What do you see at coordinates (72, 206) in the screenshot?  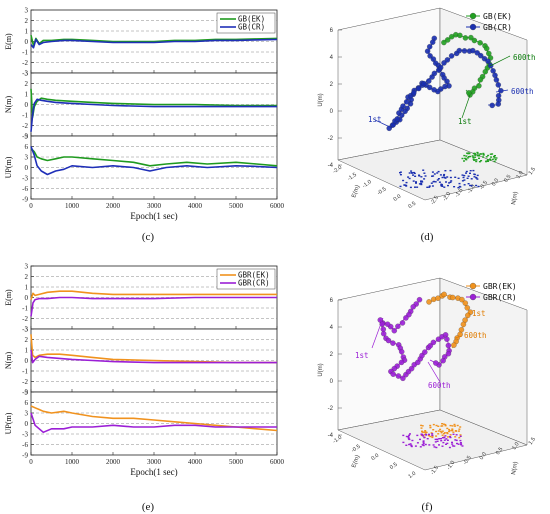 I see `x-tick-label: 1000` at bounding box center [72, 206].